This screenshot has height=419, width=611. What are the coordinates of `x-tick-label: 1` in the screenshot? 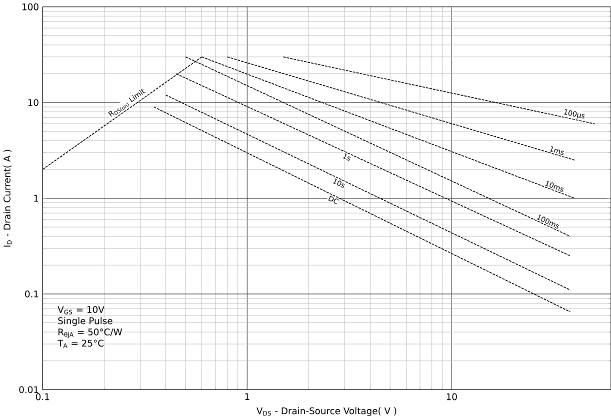 It's located at (247, 396).